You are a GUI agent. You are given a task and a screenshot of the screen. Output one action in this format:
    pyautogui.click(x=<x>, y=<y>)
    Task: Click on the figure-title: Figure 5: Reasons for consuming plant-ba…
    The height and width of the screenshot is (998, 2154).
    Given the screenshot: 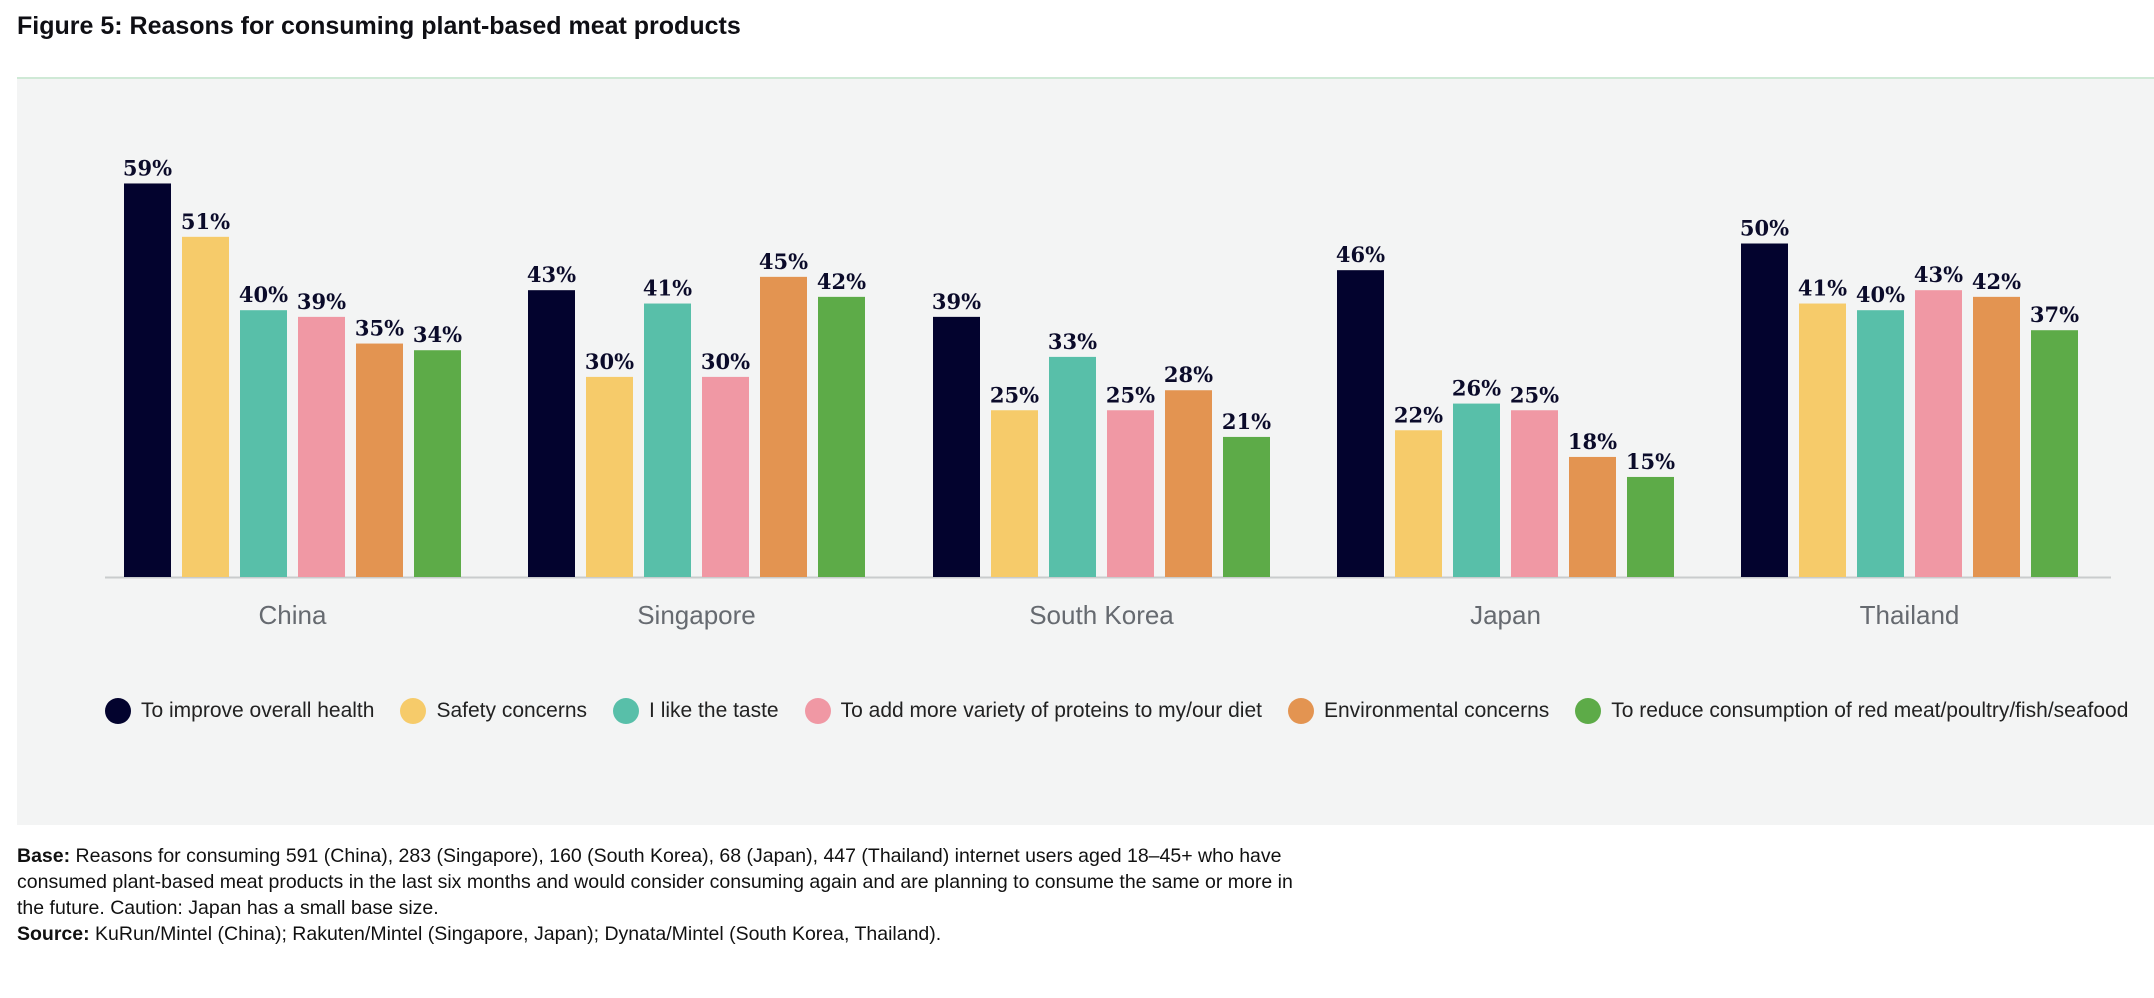 What is the action you would take?
    pyautogui.click(x=379, y=26)
    